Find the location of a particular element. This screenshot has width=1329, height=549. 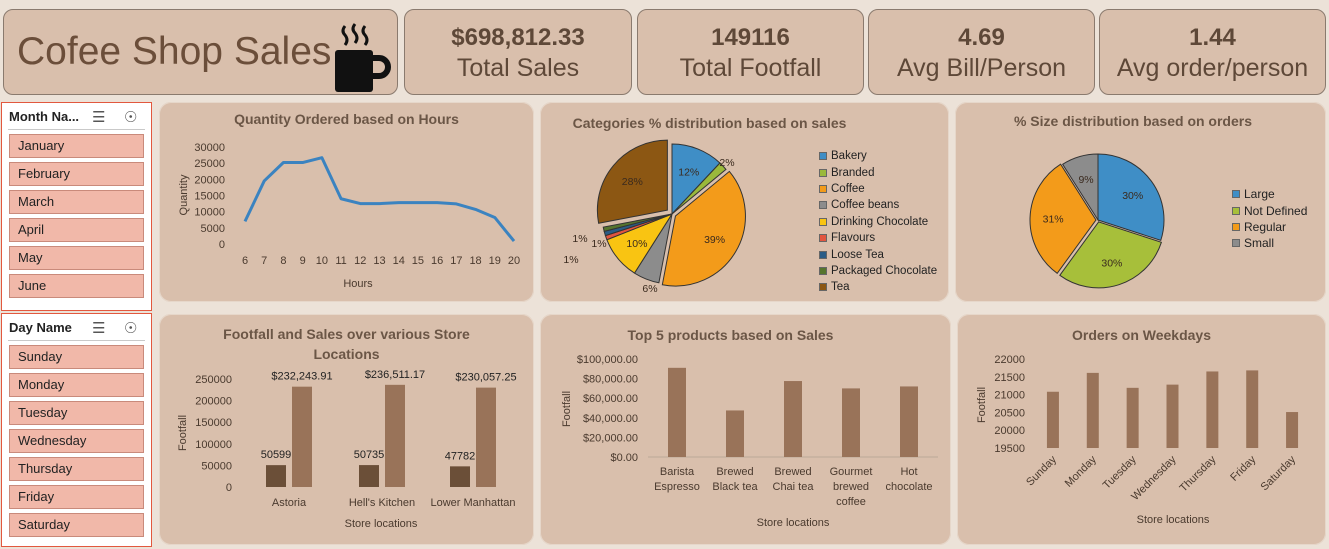

slicer-item-tuesday: Tuesday is located at coordinates (76, 413).